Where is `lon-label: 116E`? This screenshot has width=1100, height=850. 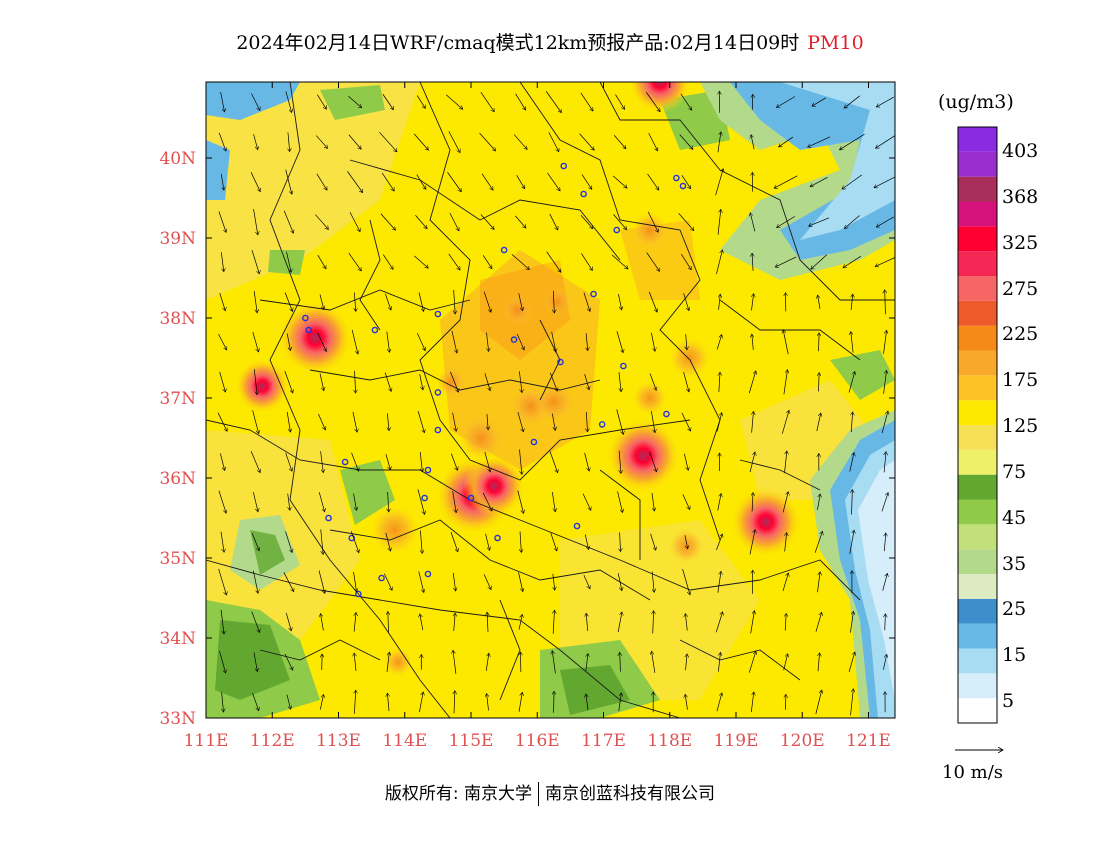 lon-label: 116E is located at coordinates (537, 741).